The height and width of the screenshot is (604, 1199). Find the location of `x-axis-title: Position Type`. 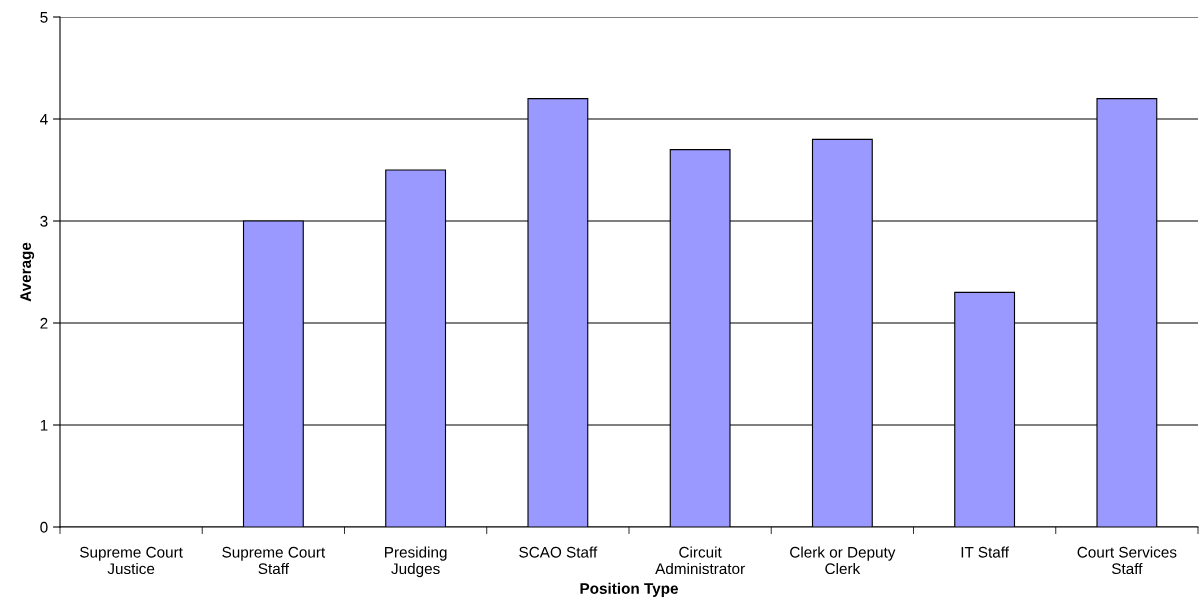

x-axis-title: Position Type is located at coordinates (629, 589).